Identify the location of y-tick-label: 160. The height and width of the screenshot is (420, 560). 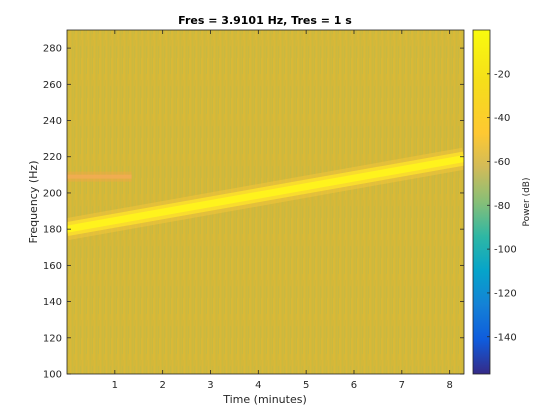
(52, 266).